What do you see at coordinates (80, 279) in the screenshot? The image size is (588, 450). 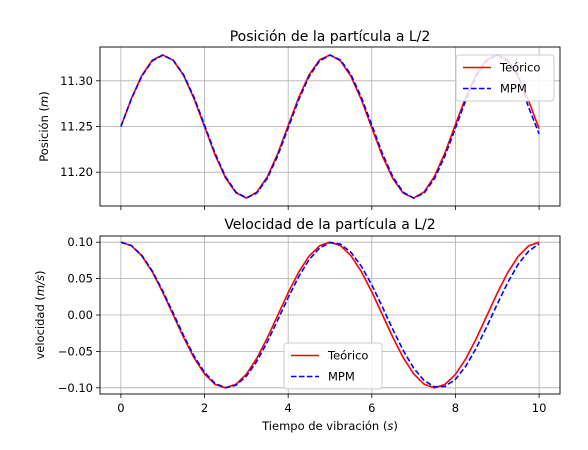 I see `velocity-y-tick-label: 0.05` at bounding box center [80, 279].